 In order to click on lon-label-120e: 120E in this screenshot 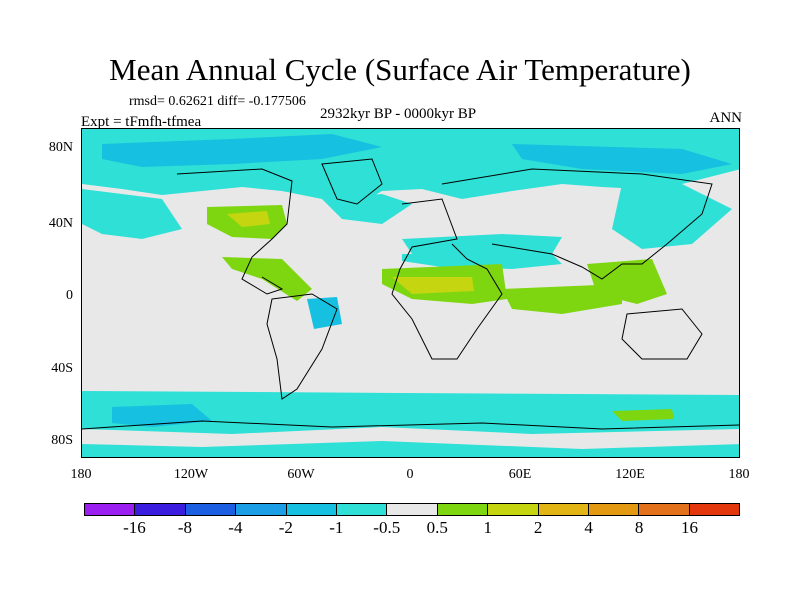, I will do `click(630, 474)`.